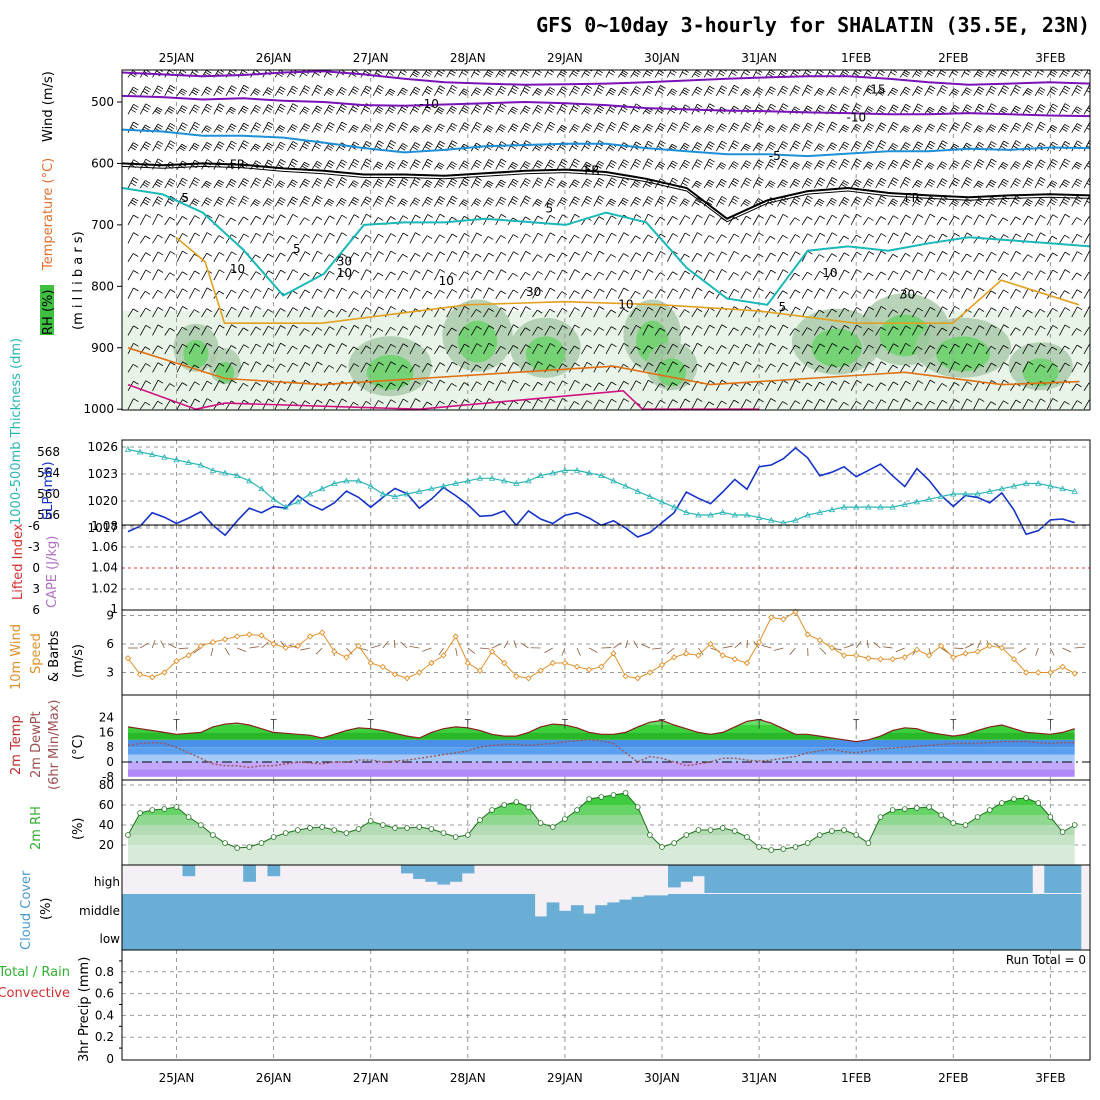  Describe the element at coordinates (371, 1078) in the screenshot. I see `bottom-day-label: 27JAN` at that location.